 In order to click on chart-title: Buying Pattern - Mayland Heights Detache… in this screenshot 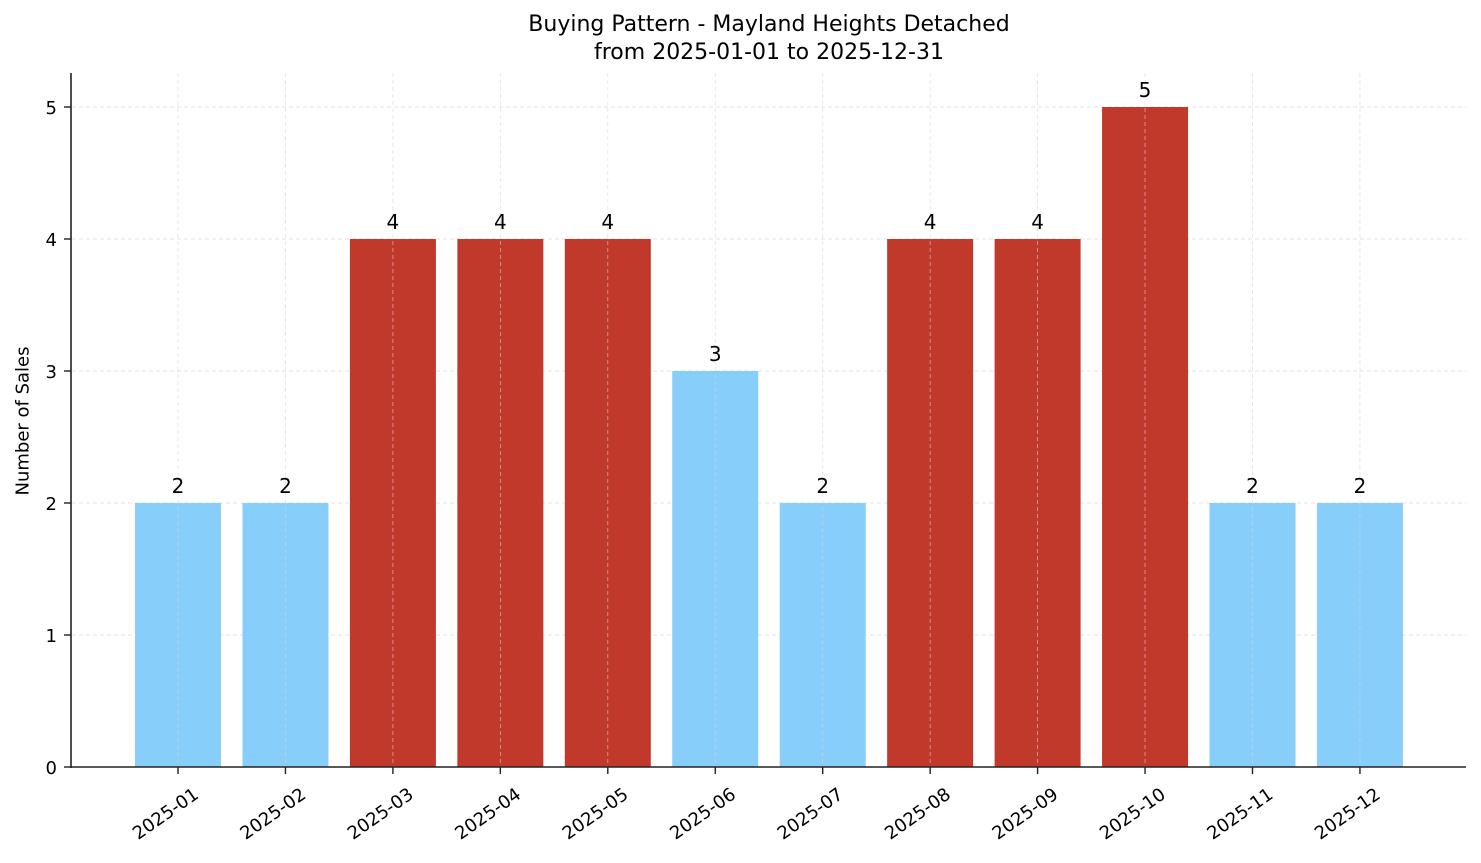, I will do `click(769, 24)`.